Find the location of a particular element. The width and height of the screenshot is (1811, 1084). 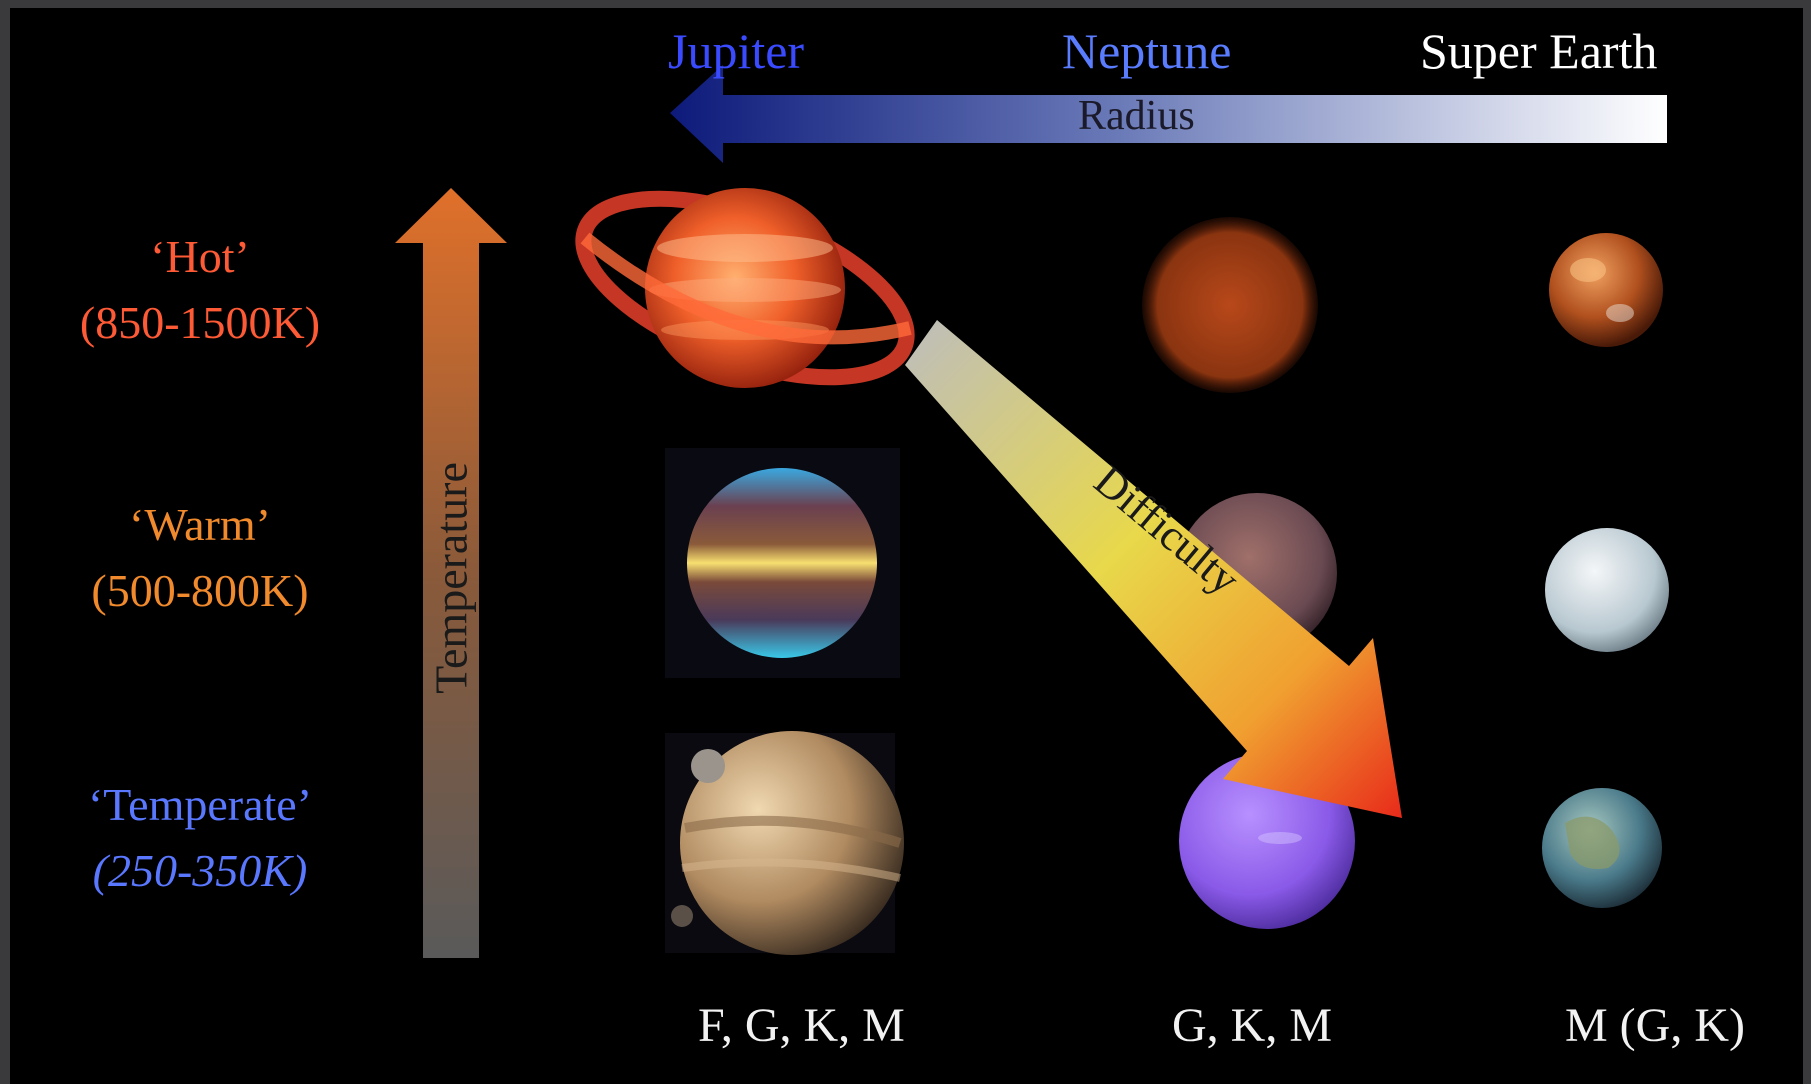

temperate-jupiter-planet-image is located at coordinates (784, 843).